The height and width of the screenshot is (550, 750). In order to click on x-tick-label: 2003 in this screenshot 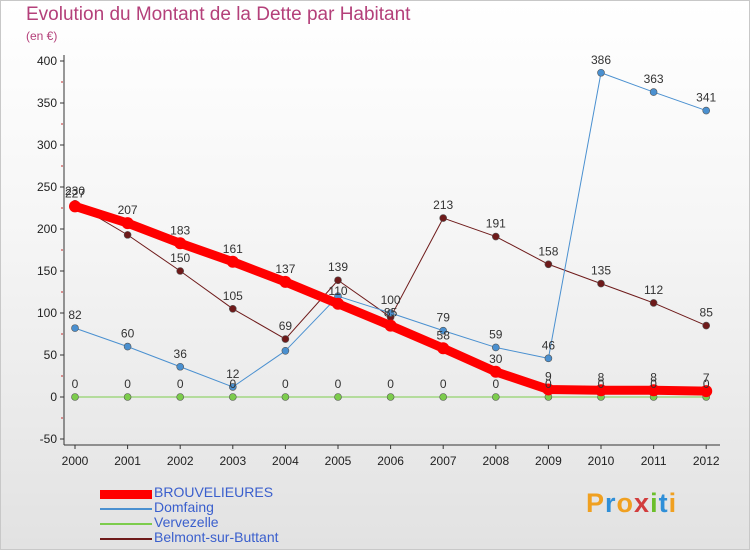, I will do `click(232, 461)`.